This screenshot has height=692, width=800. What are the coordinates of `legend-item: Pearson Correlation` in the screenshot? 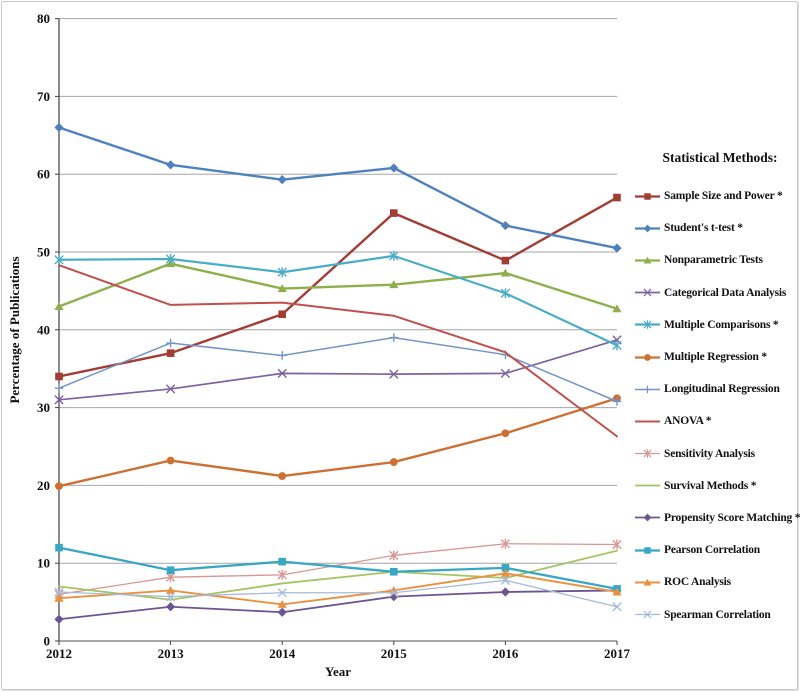 It's located at (717, 550).